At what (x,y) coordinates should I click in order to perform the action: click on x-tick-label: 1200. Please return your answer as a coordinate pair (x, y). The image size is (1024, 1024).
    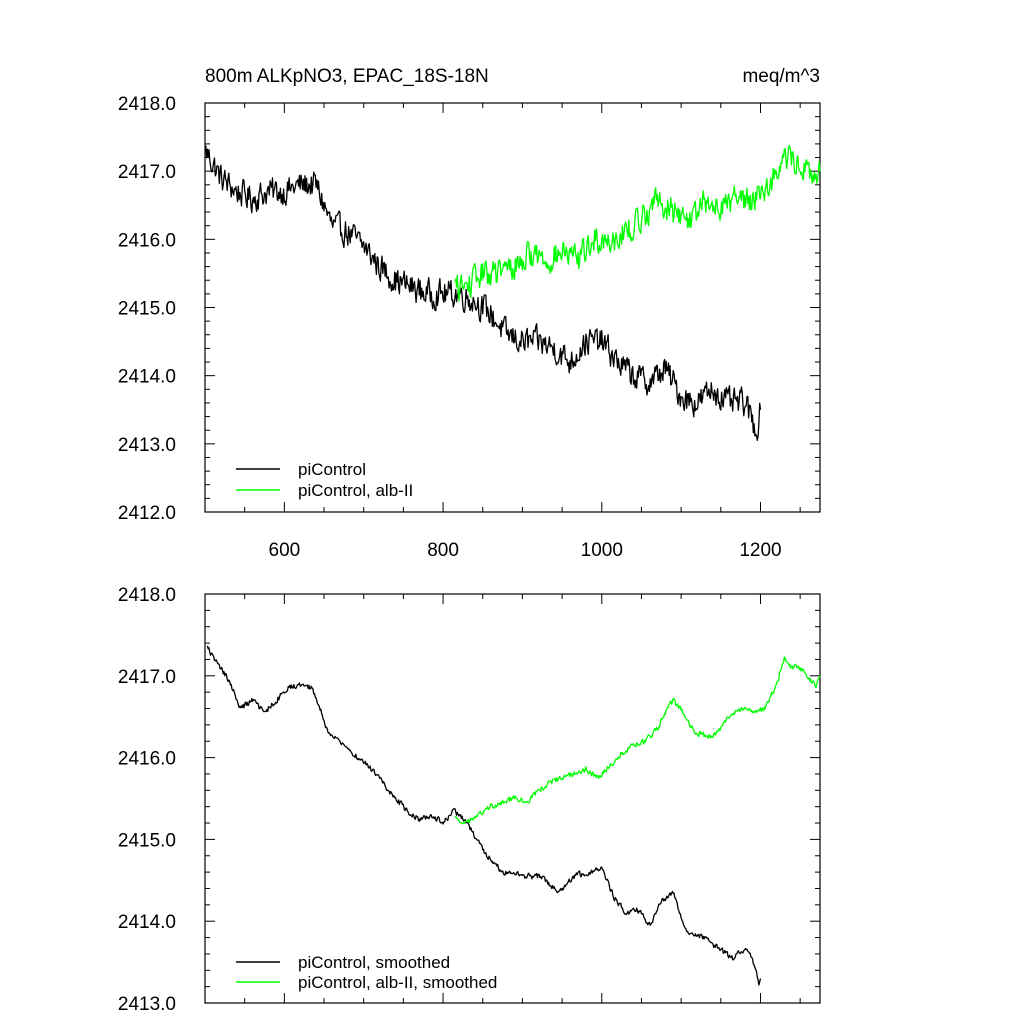
    Looking at the image, I should click on (760, 550).